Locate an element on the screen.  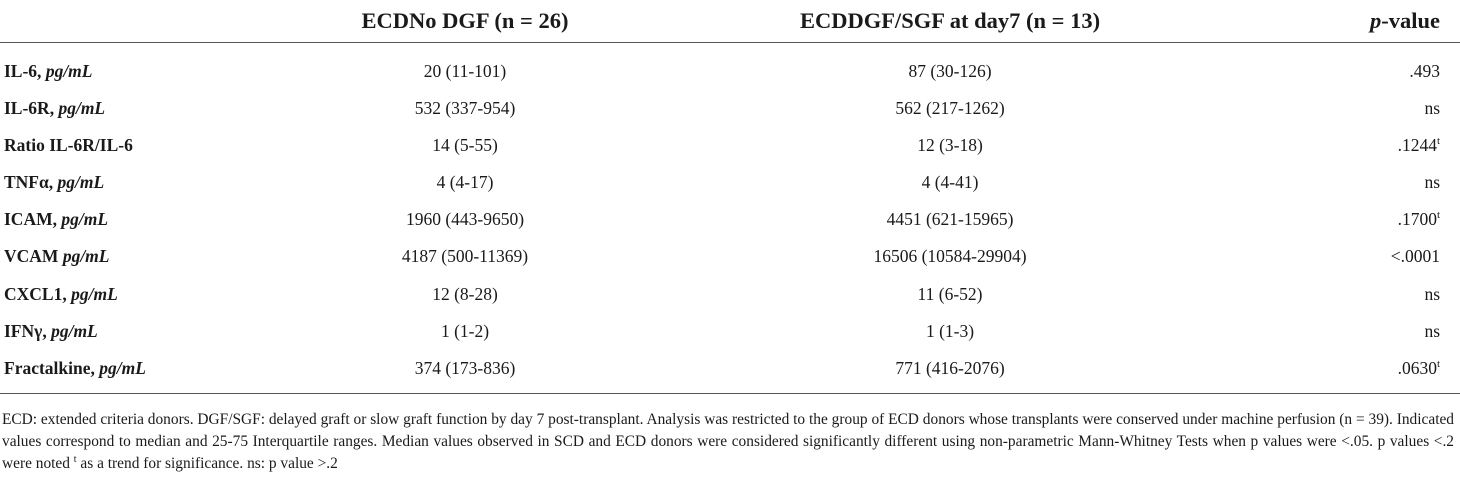
row-marker-name: VCAM is located at coordinates (33, 256).